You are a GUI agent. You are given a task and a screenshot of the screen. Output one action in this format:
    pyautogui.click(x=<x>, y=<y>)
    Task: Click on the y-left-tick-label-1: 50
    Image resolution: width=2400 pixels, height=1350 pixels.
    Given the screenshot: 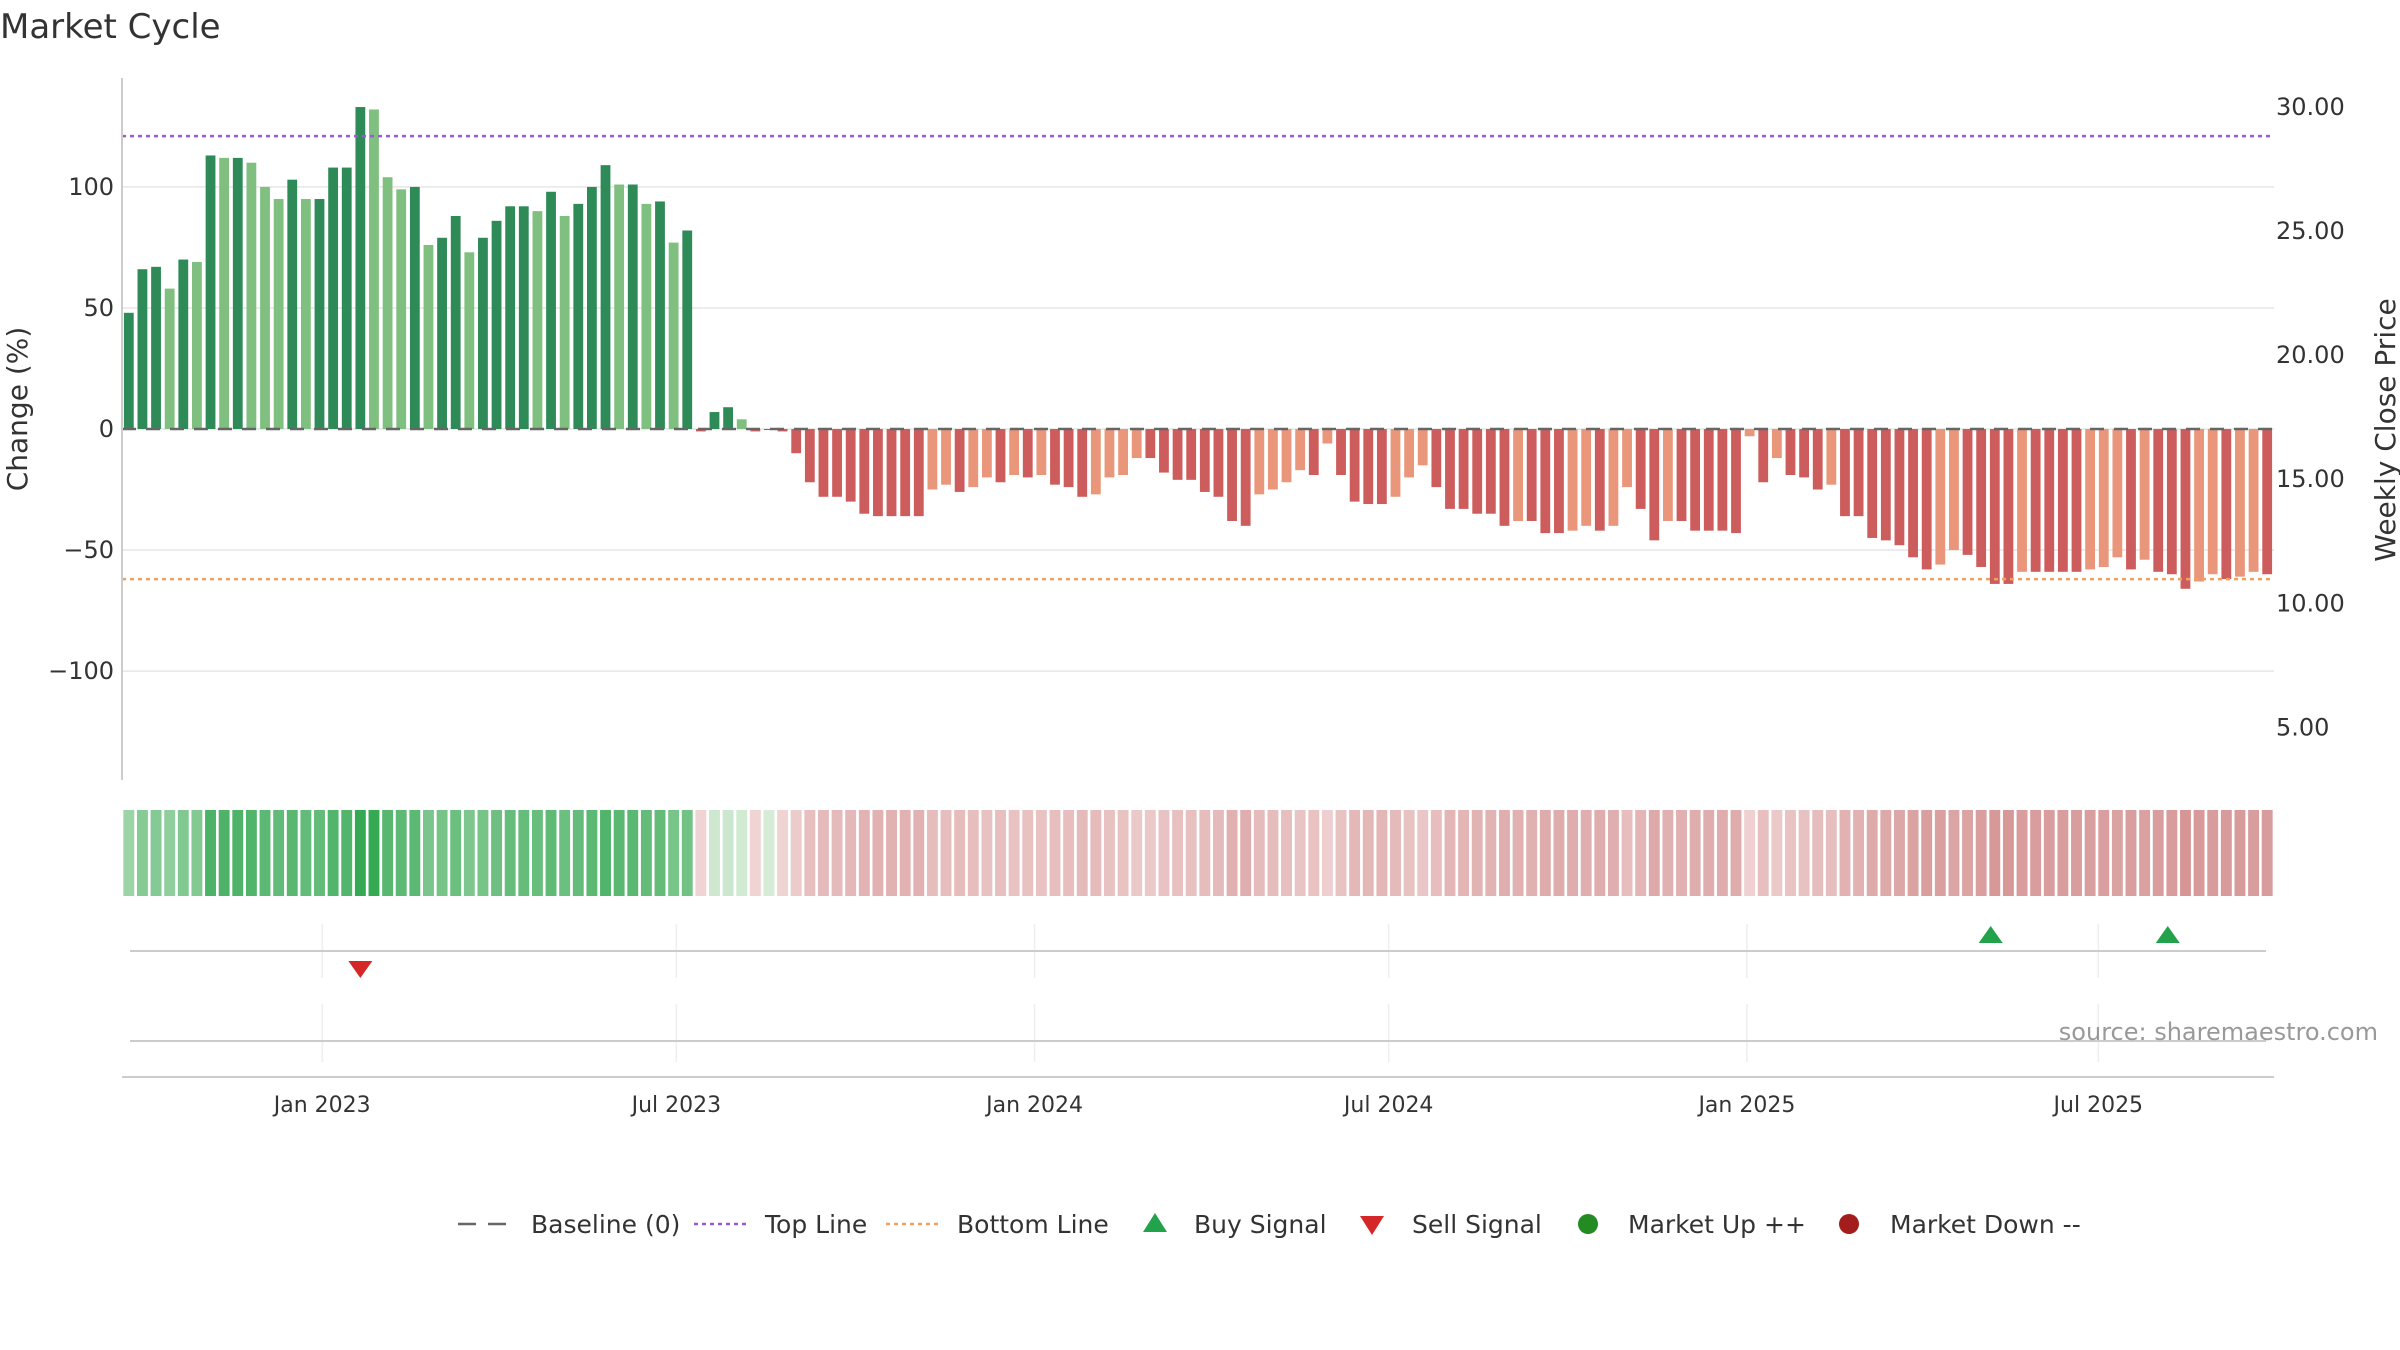 What is the action you would take?
    pyautogui.click(x=98, y=308)
    